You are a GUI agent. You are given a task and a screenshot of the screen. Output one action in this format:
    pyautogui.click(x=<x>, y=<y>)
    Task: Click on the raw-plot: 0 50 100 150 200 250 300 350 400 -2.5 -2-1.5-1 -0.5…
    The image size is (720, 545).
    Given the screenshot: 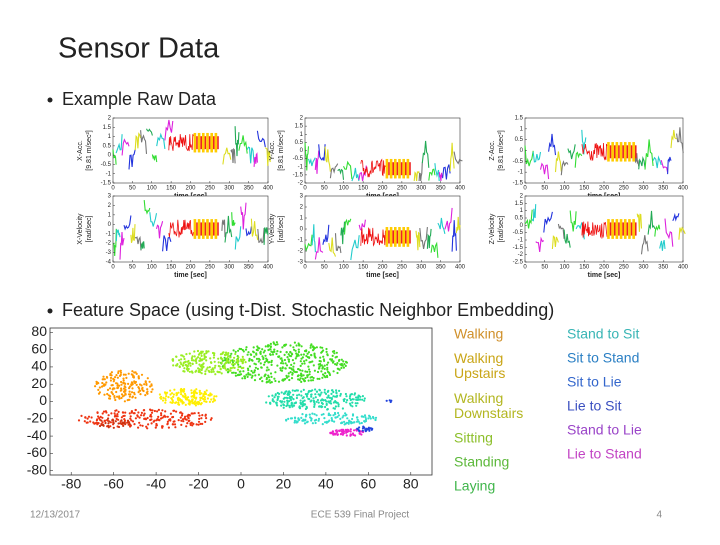 What is the action you would take?
    pyautogui.click(x=589, y=236)
    